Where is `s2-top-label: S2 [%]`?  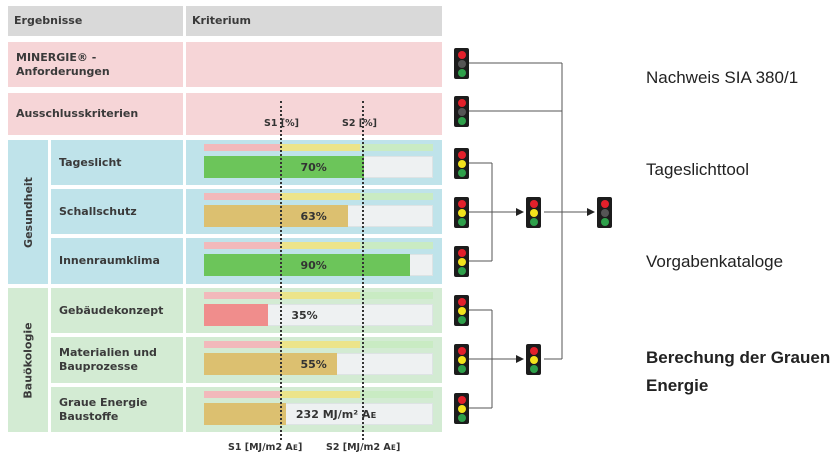
s2-top-label: S2 [%] is located at coordinates (359, 123).